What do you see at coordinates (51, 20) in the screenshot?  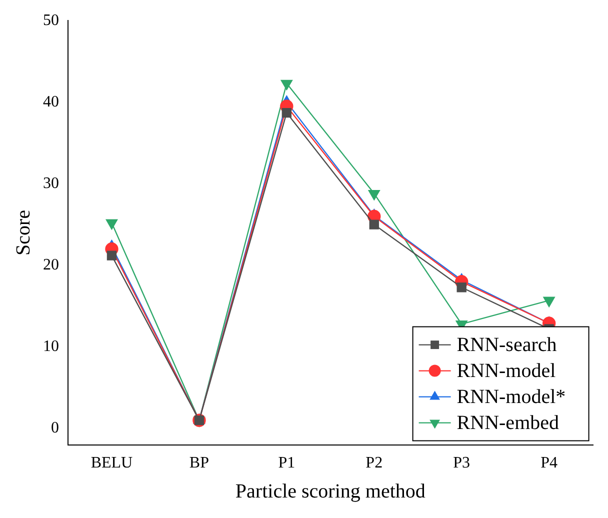 I see `y-tick-label: 50` at bounding box center [51, 20].